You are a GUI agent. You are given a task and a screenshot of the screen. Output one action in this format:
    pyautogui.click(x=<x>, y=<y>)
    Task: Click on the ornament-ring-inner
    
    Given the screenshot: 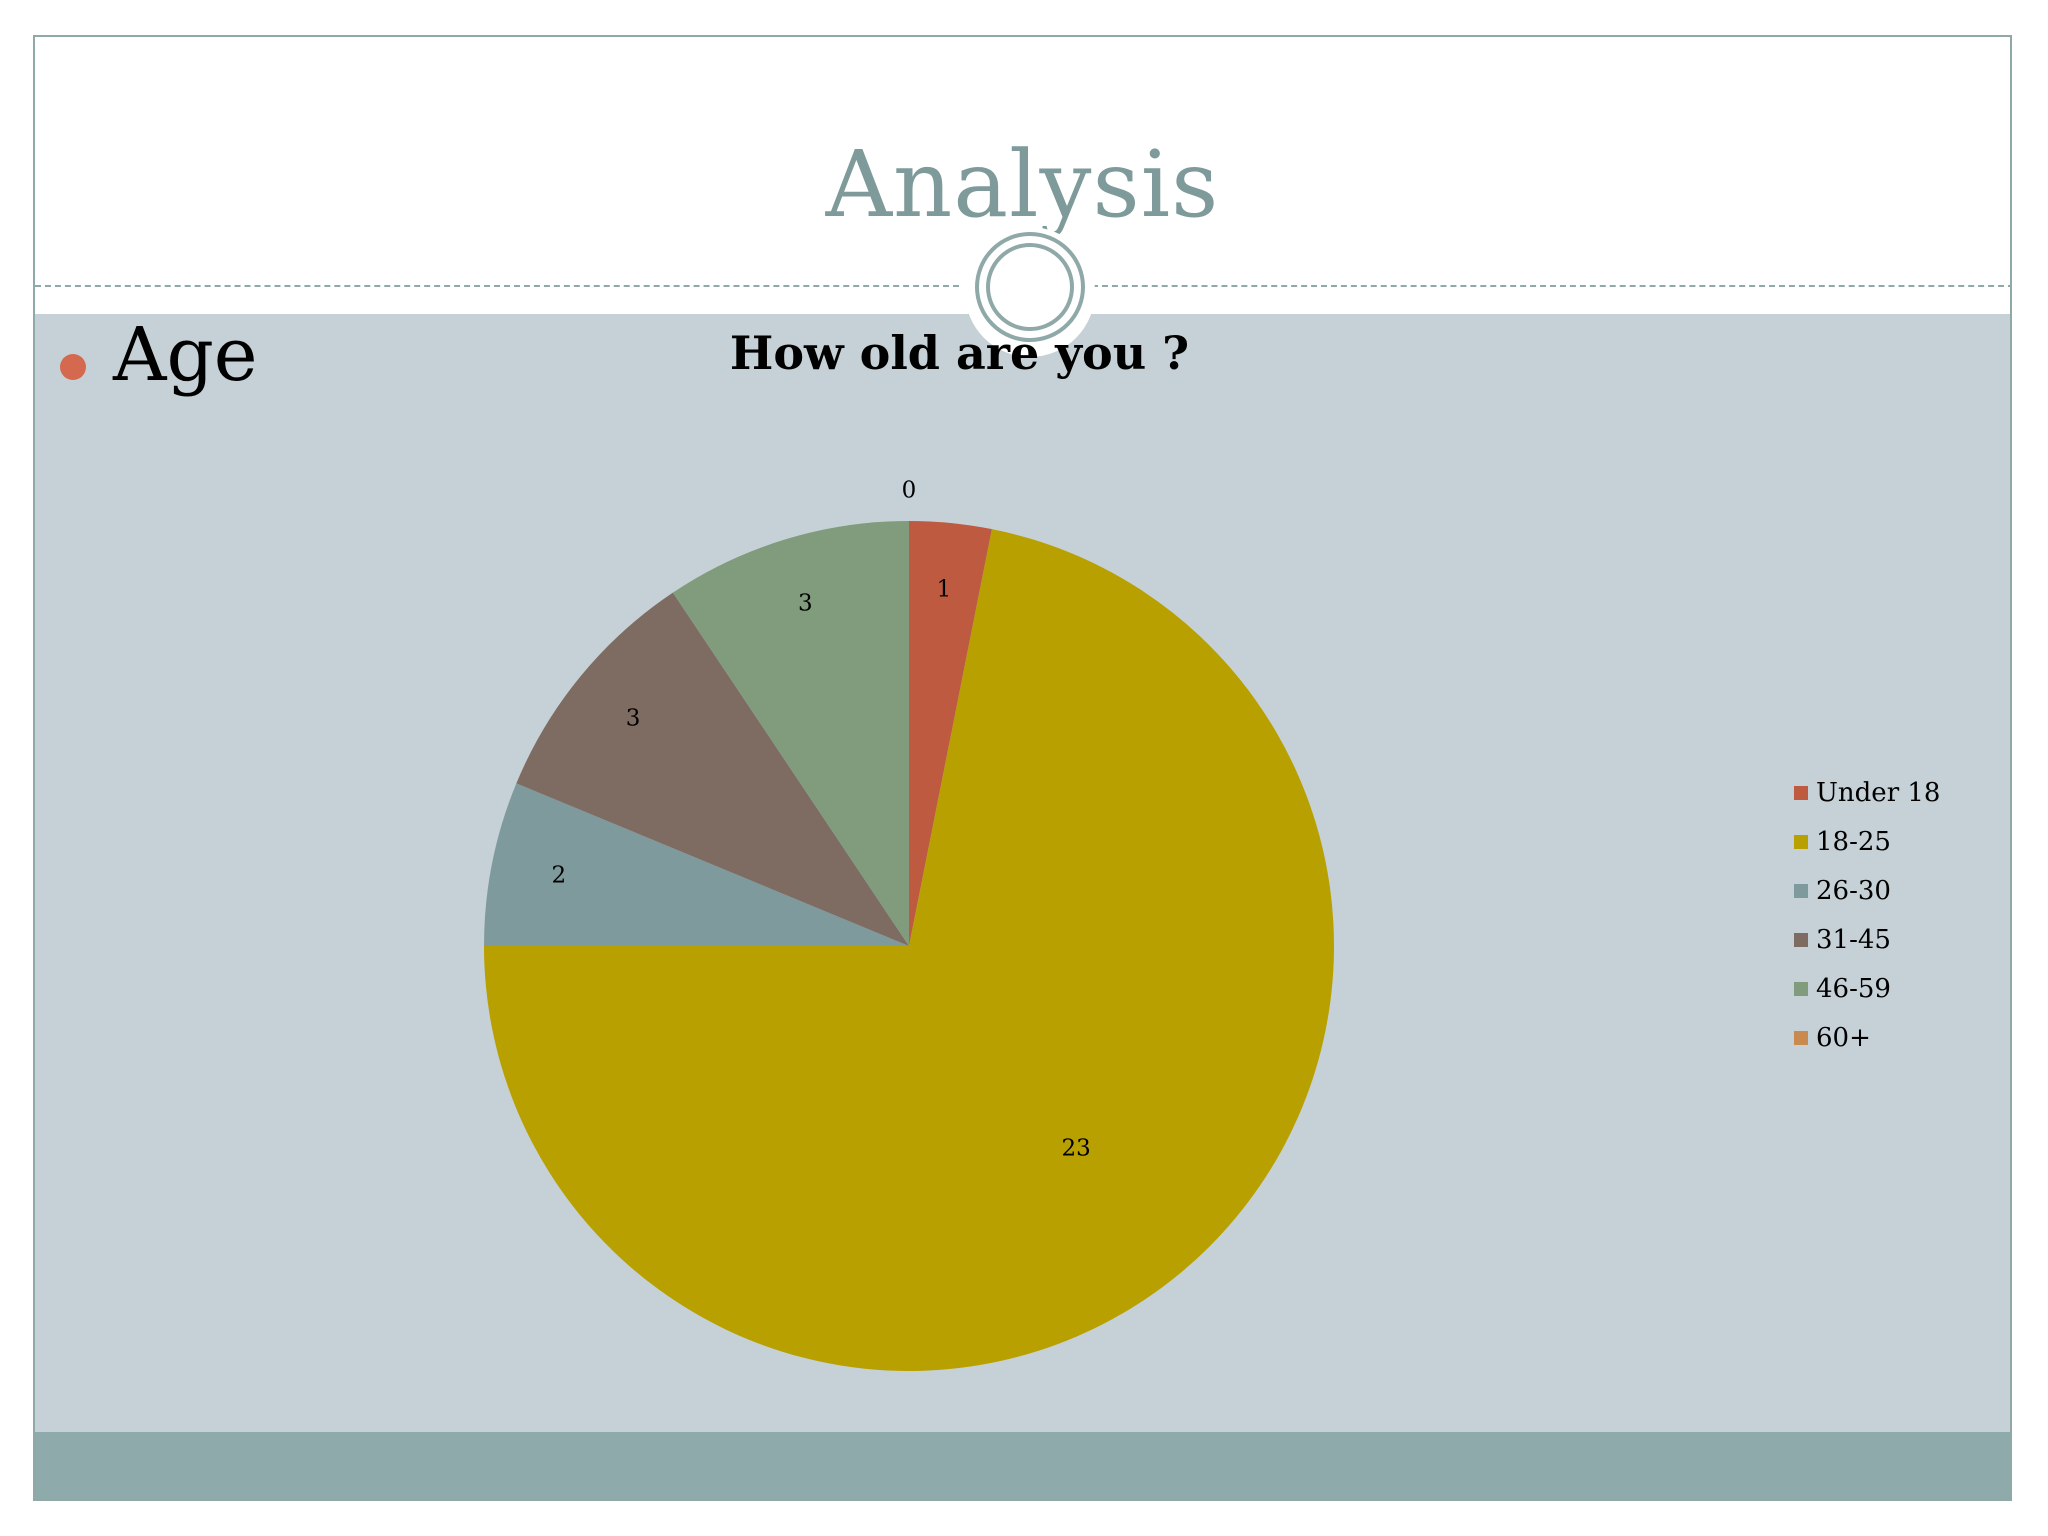 What is the action you would take?
    pyautogui.click(x=1030, y=287)
    